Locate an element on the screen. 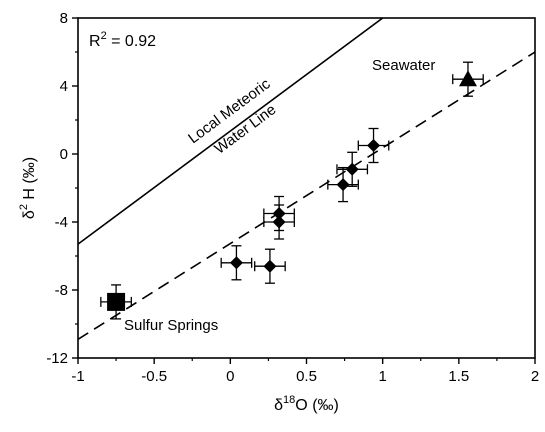  sulfur-springs-point is located at coordinates (116, 301).